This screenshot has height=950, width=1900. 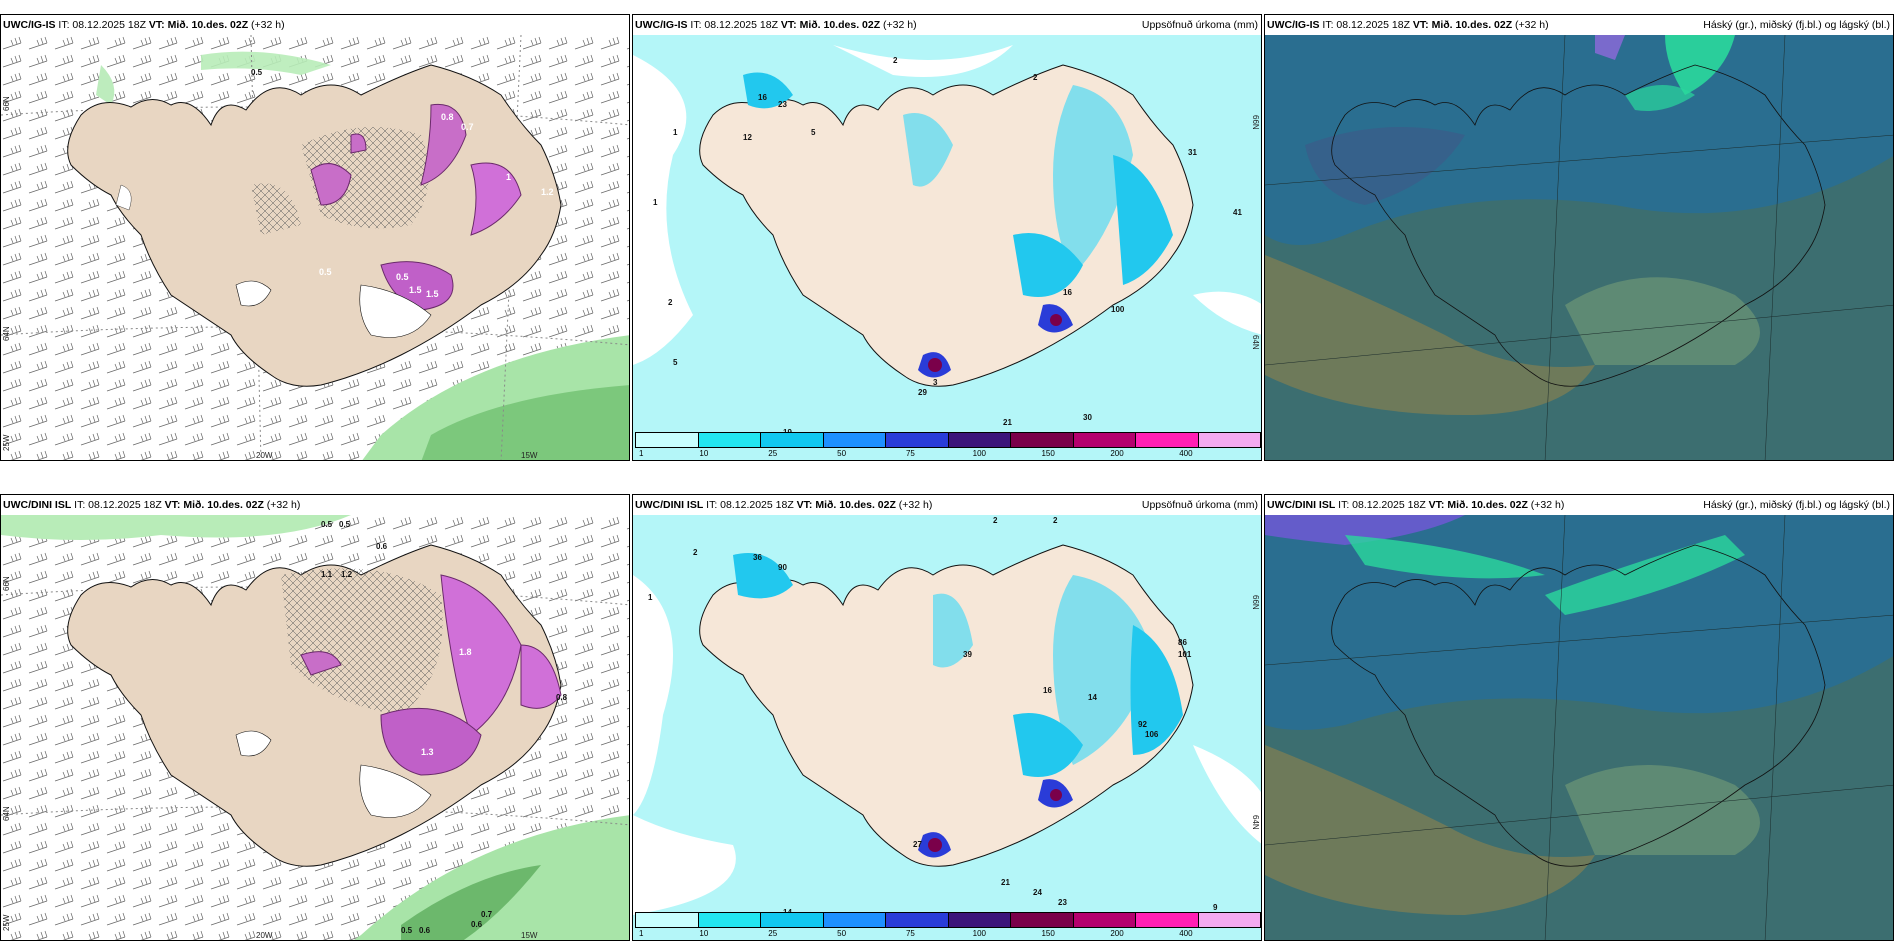 What do you see at coordinates (1118, 309) in the screenshot?
I see `precip-label: 100` at bounding box center [1118, 309].